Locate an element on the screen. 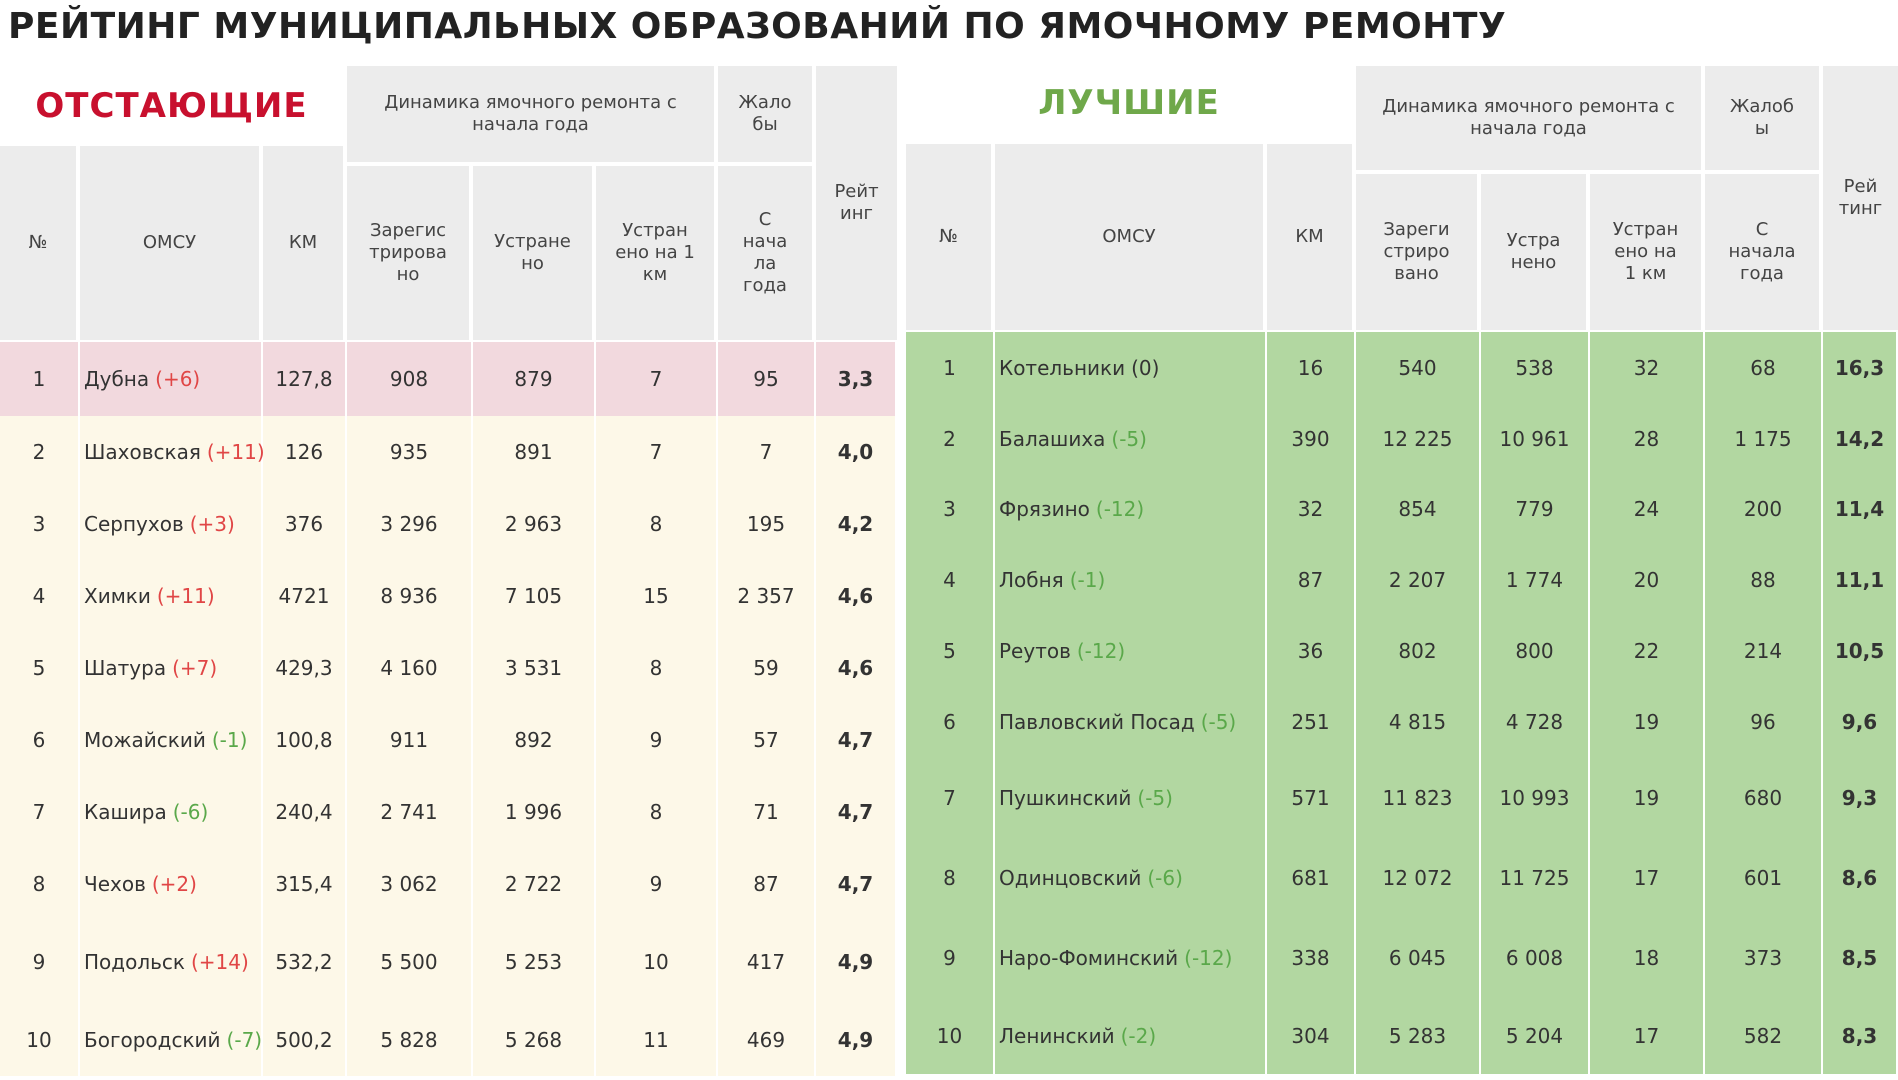 The image size is (1898, 1080). omsu-name: Одинцовский is located at coordinates (1070, 878).